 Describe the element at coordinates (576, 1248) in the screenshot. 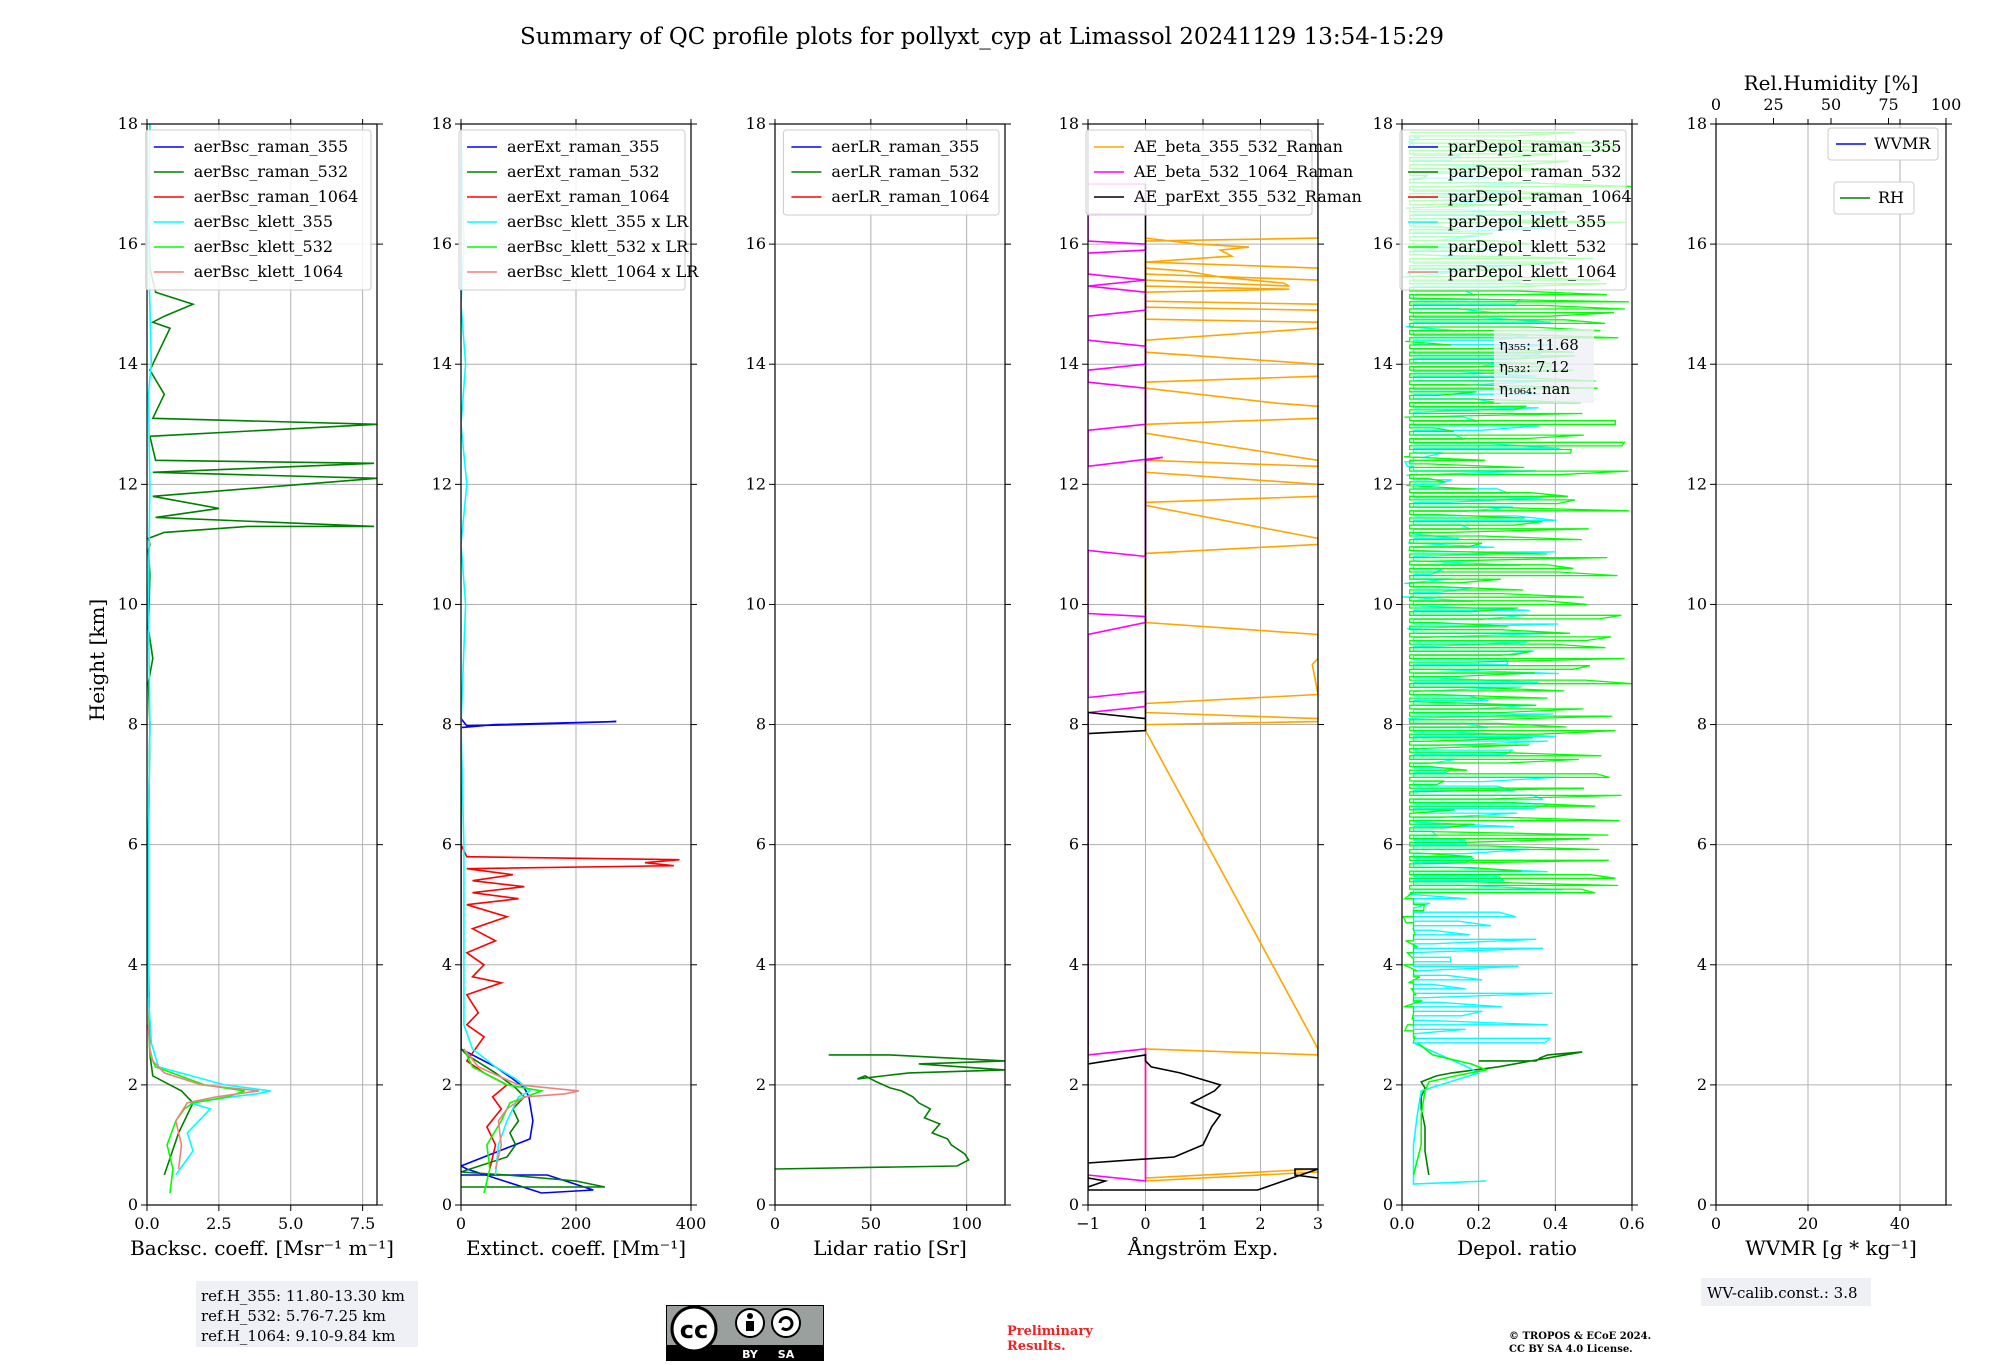

I see `x-axis-label: Extinct. coeff. [Mm⁻¹]` at that location.